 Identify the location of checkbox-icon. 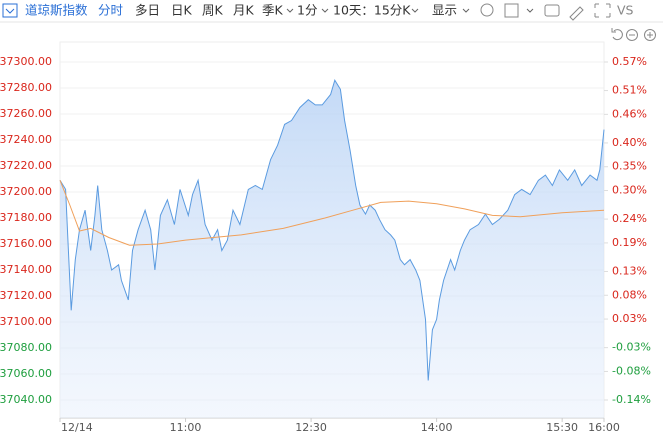
(511, 10).